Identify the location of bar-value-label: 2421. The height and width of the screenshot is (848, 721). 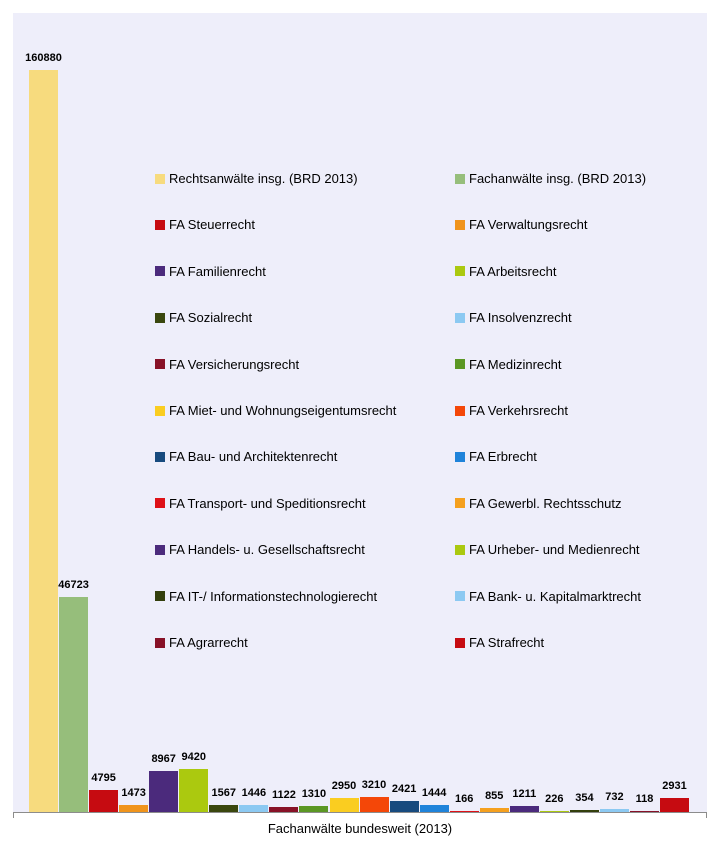
(404, 788).